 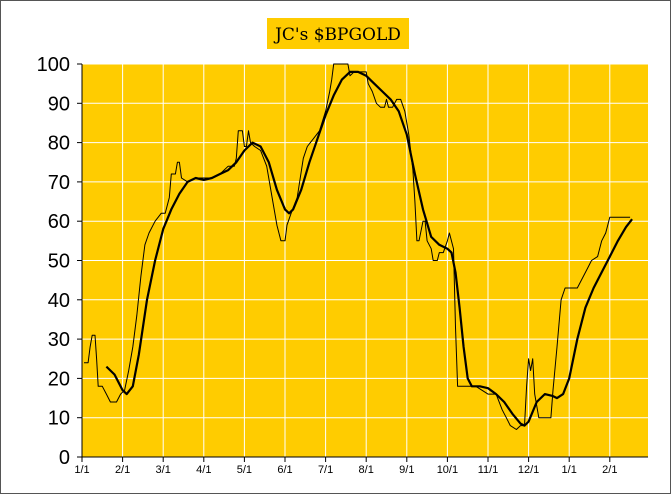 What do you see at coordinates (59, 301) in the screenshot?
I see `y-tick-label: 40` at bounding box center [59, 301].